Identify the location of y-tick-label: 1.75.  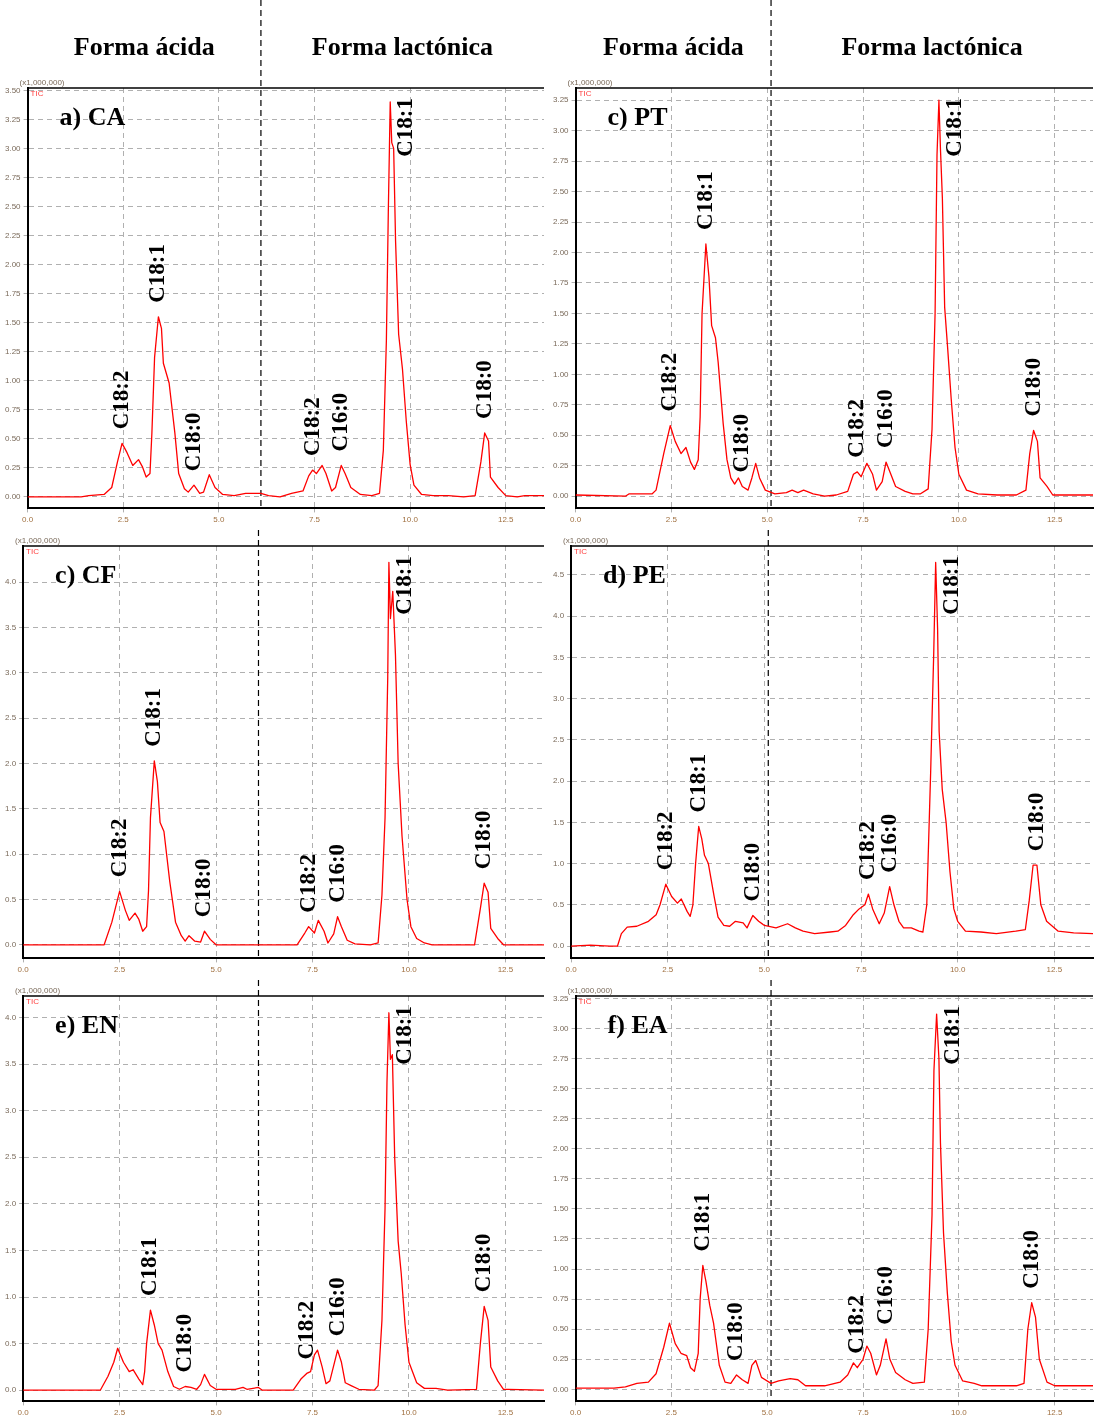
(13, 293).